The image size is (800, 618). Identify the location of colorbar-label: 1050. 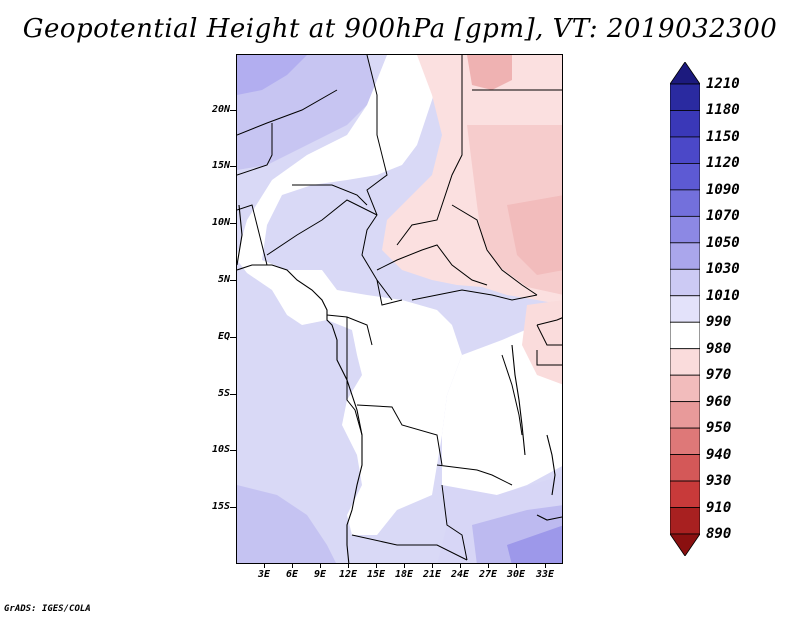
(723, 242).